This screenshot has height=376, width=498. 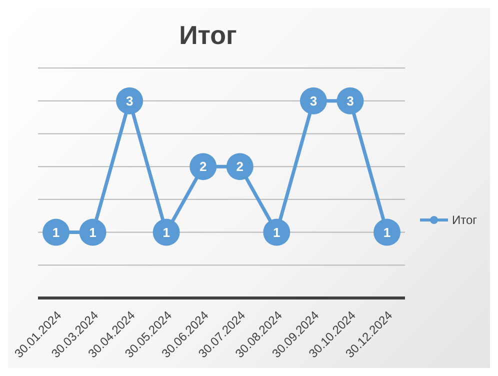 What do you see at coordinates (208, 35) in the screenshot?
I see `chart-title: Итог` at bounding box center [208, 35].